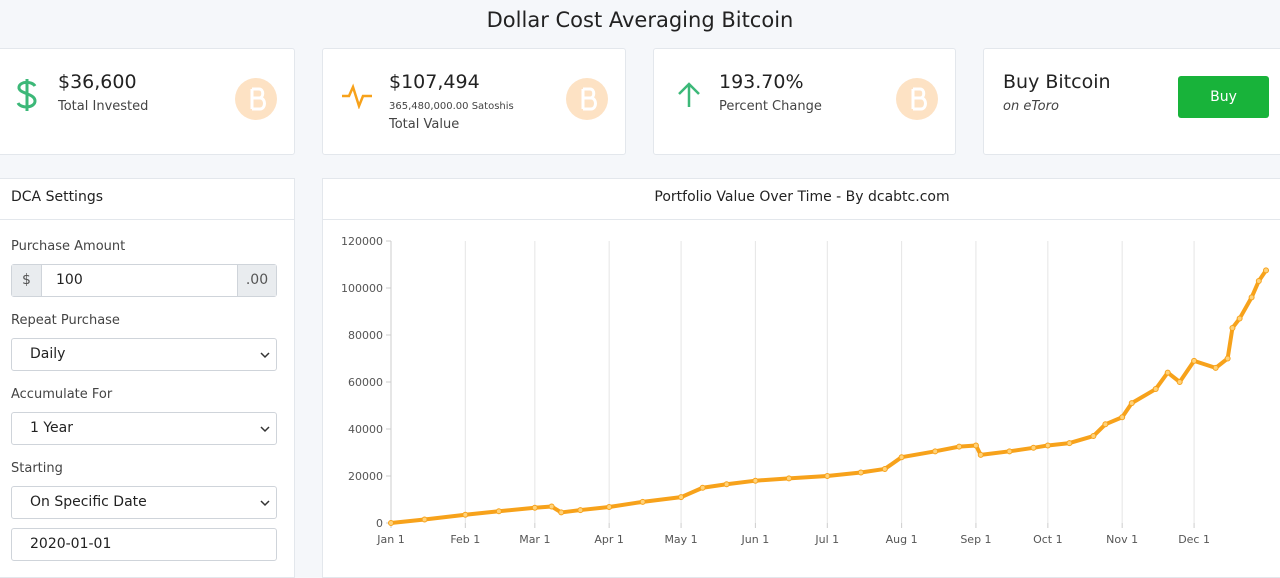  Describe the element at coordinates (362, 241) in the screenshot. I see `y-tick-label: 120000` at that location.